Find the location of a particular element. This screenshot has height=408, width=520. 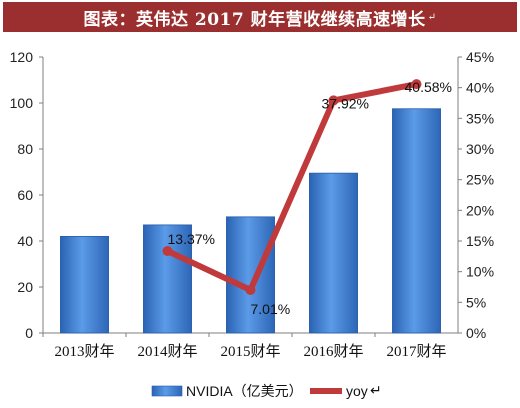

chart-title: 图表：英伟达 2017 财年营收继续高速增长 is located at coordinates (254, 19).